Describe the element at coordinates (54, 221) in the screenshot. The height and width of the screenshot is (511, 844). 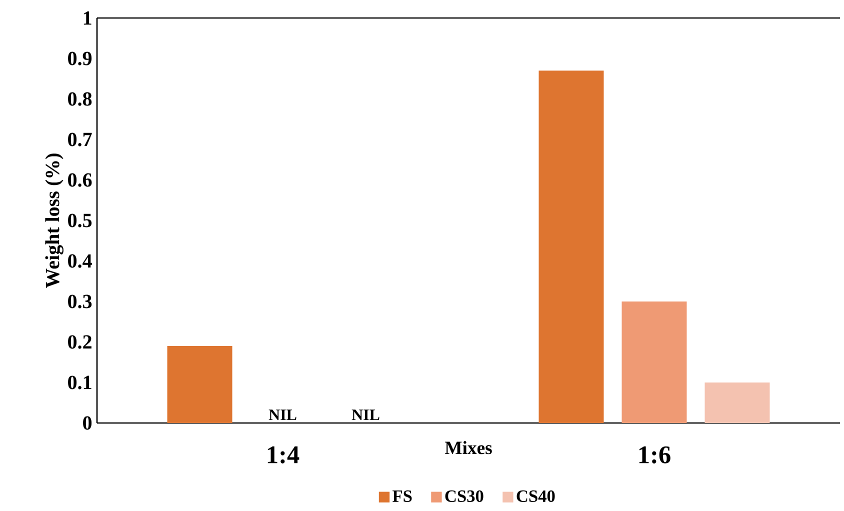
I see `y-axis-title: Weight loss (%)` at that location.